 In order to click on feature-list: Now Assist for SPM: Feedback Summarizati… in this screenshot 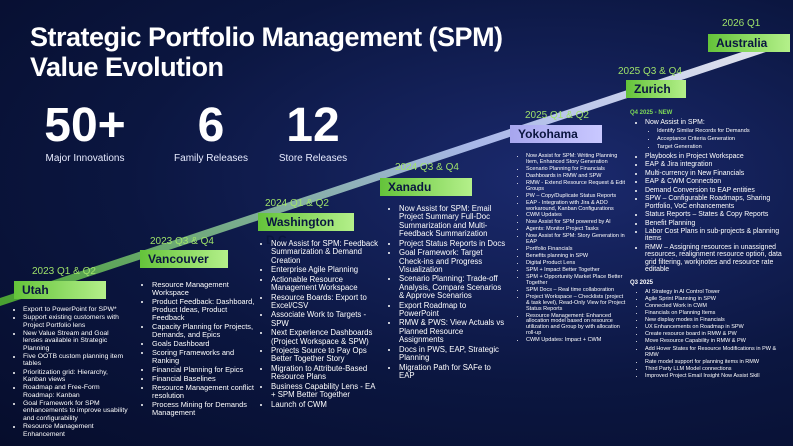, I will do `click(321, 324)`.